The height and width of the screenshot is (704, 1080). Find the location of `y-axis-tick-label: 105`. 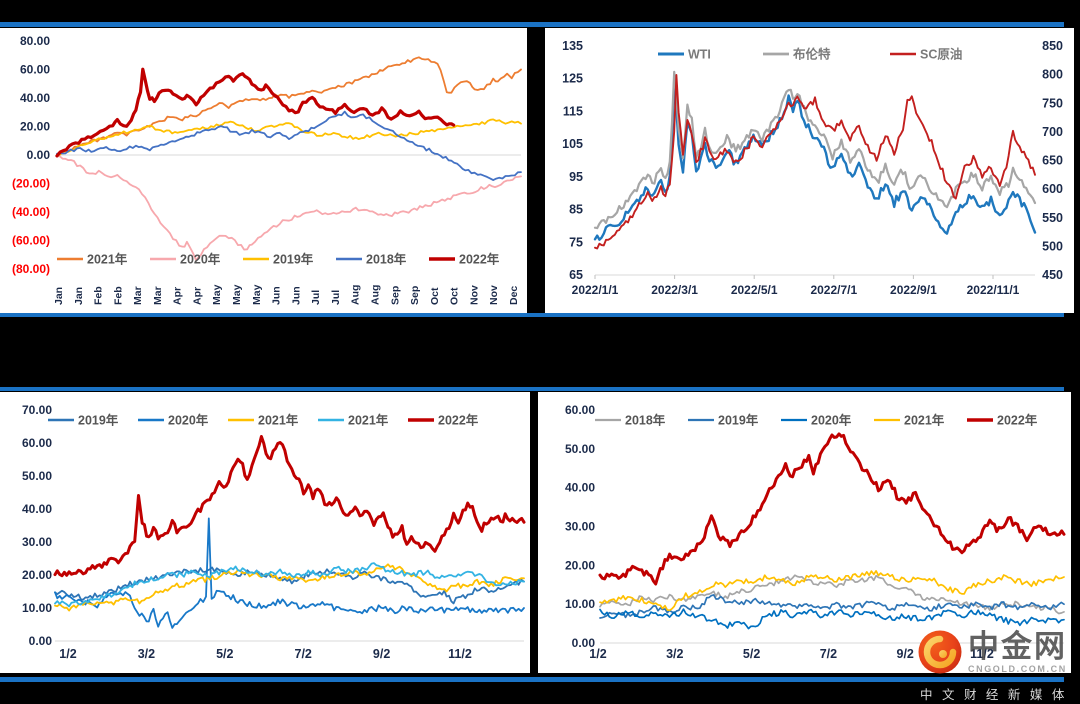

y-axis-tick-label: 105 is located at coordinates (572, 144).